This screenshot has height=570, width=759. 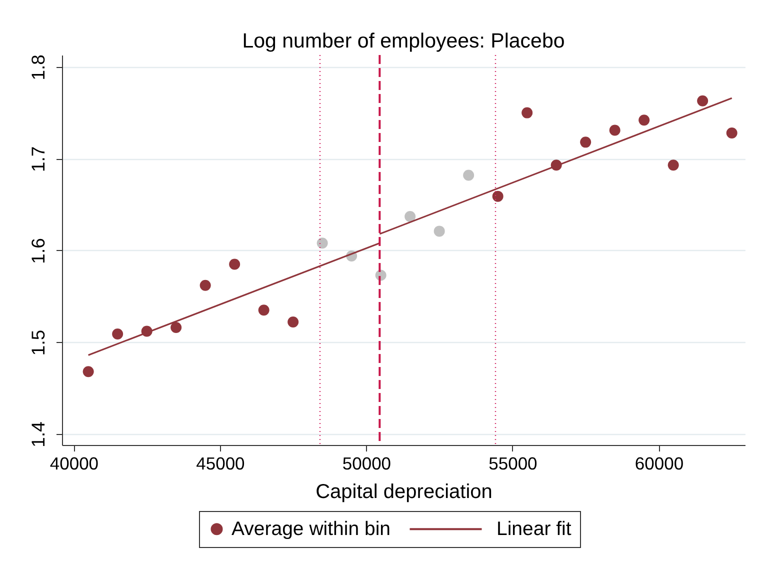 What do you see at coordinates (74, 464) in the screenshot?
I see `x-tick-label: 40000` at bounding box center [74, 464].